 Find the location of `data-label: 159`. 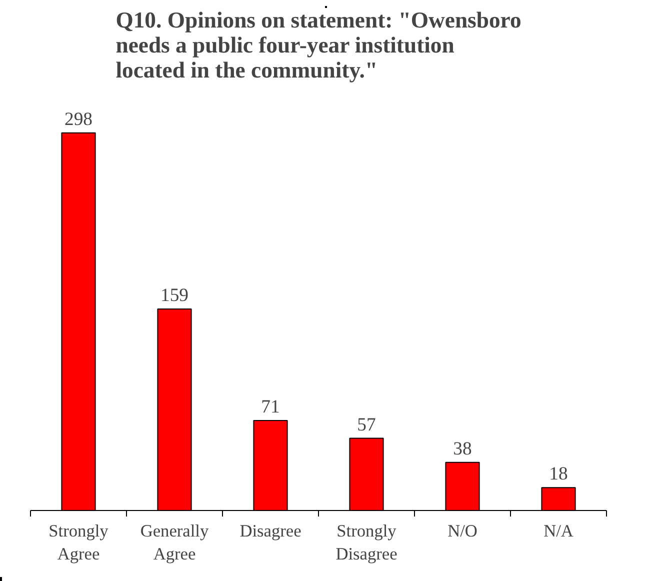

data-label: 159 is located at coordinates (174, 295).